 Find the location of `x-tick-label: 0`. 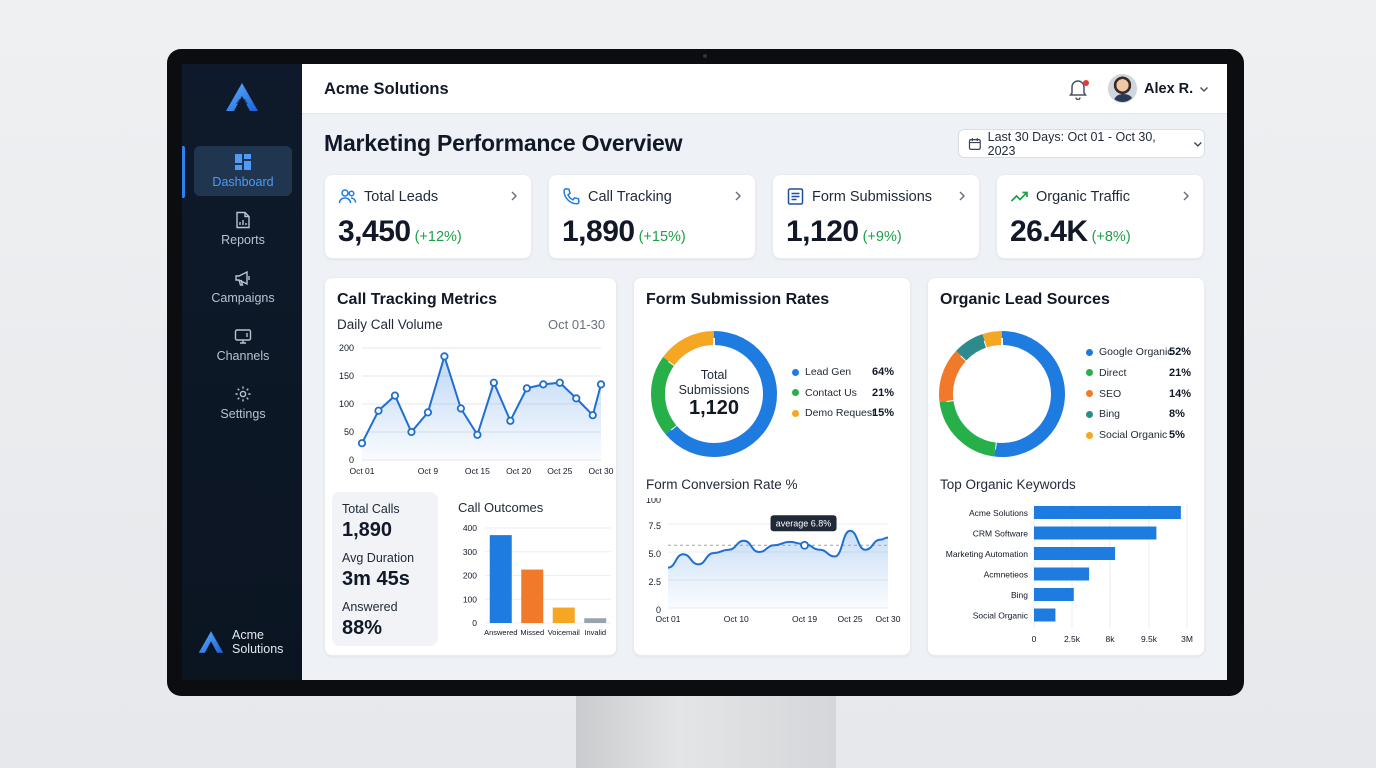

x-tick-label: 0 is located at coordinates (1034, 639).